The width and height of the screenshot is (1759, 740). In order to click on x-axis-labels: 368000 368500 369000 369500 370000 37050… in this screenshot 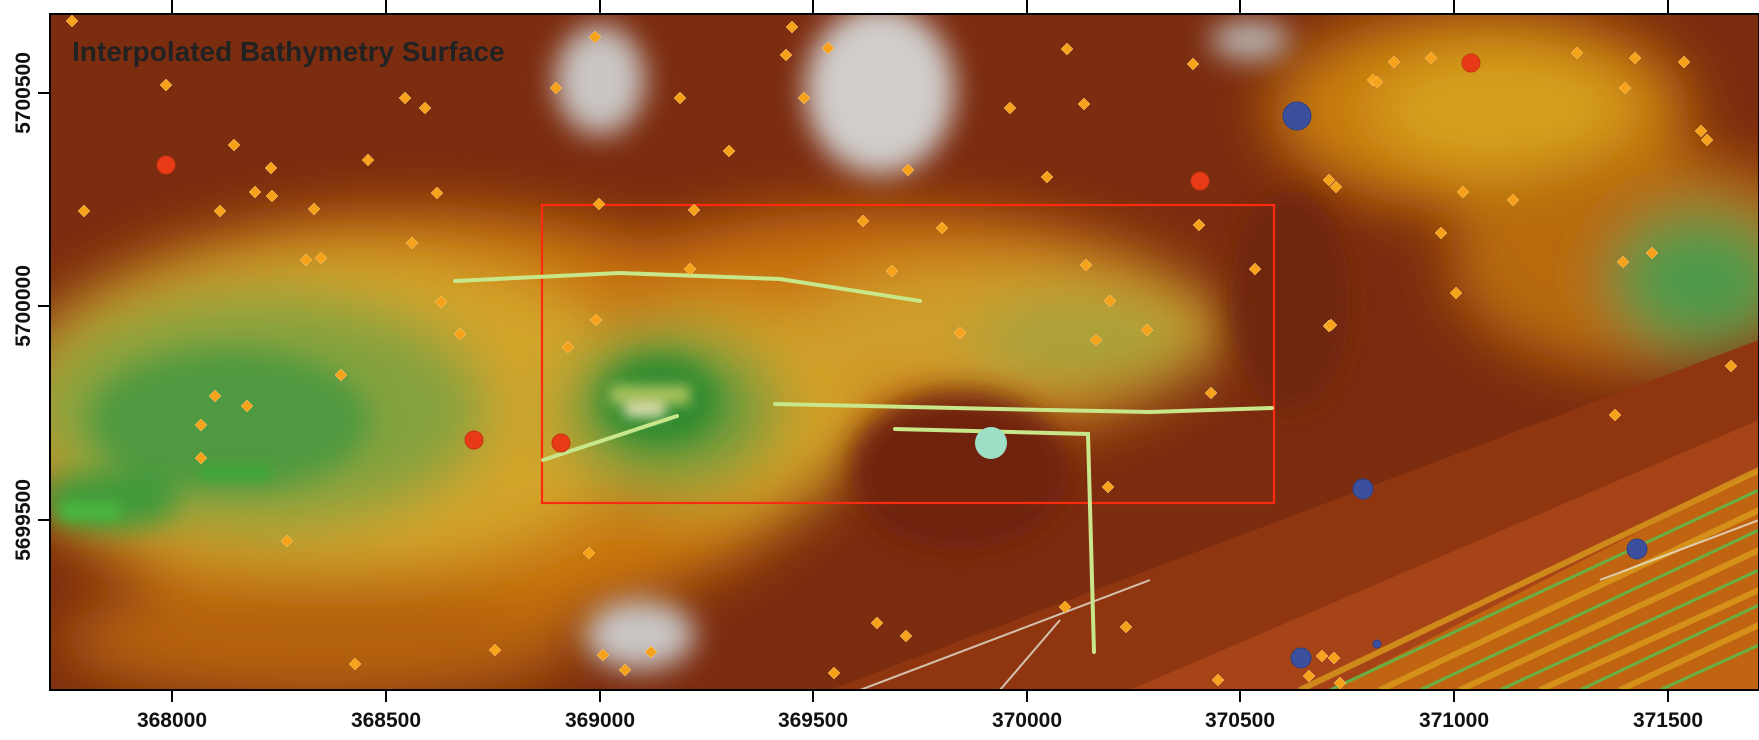, I will do `click(920, 720)`.